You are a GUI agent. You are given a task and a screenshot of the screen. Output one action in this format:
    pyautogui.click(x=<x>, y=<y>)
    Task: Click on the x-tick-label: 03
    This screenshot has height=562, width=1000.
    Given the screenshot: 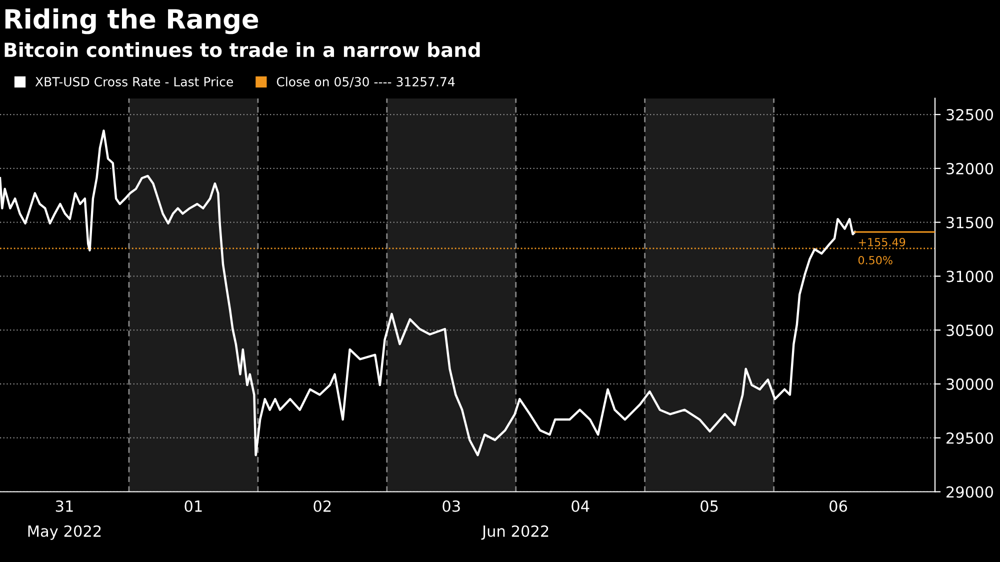 What is the action you would take?
    pyautogui.click(x=451, y=506)
    